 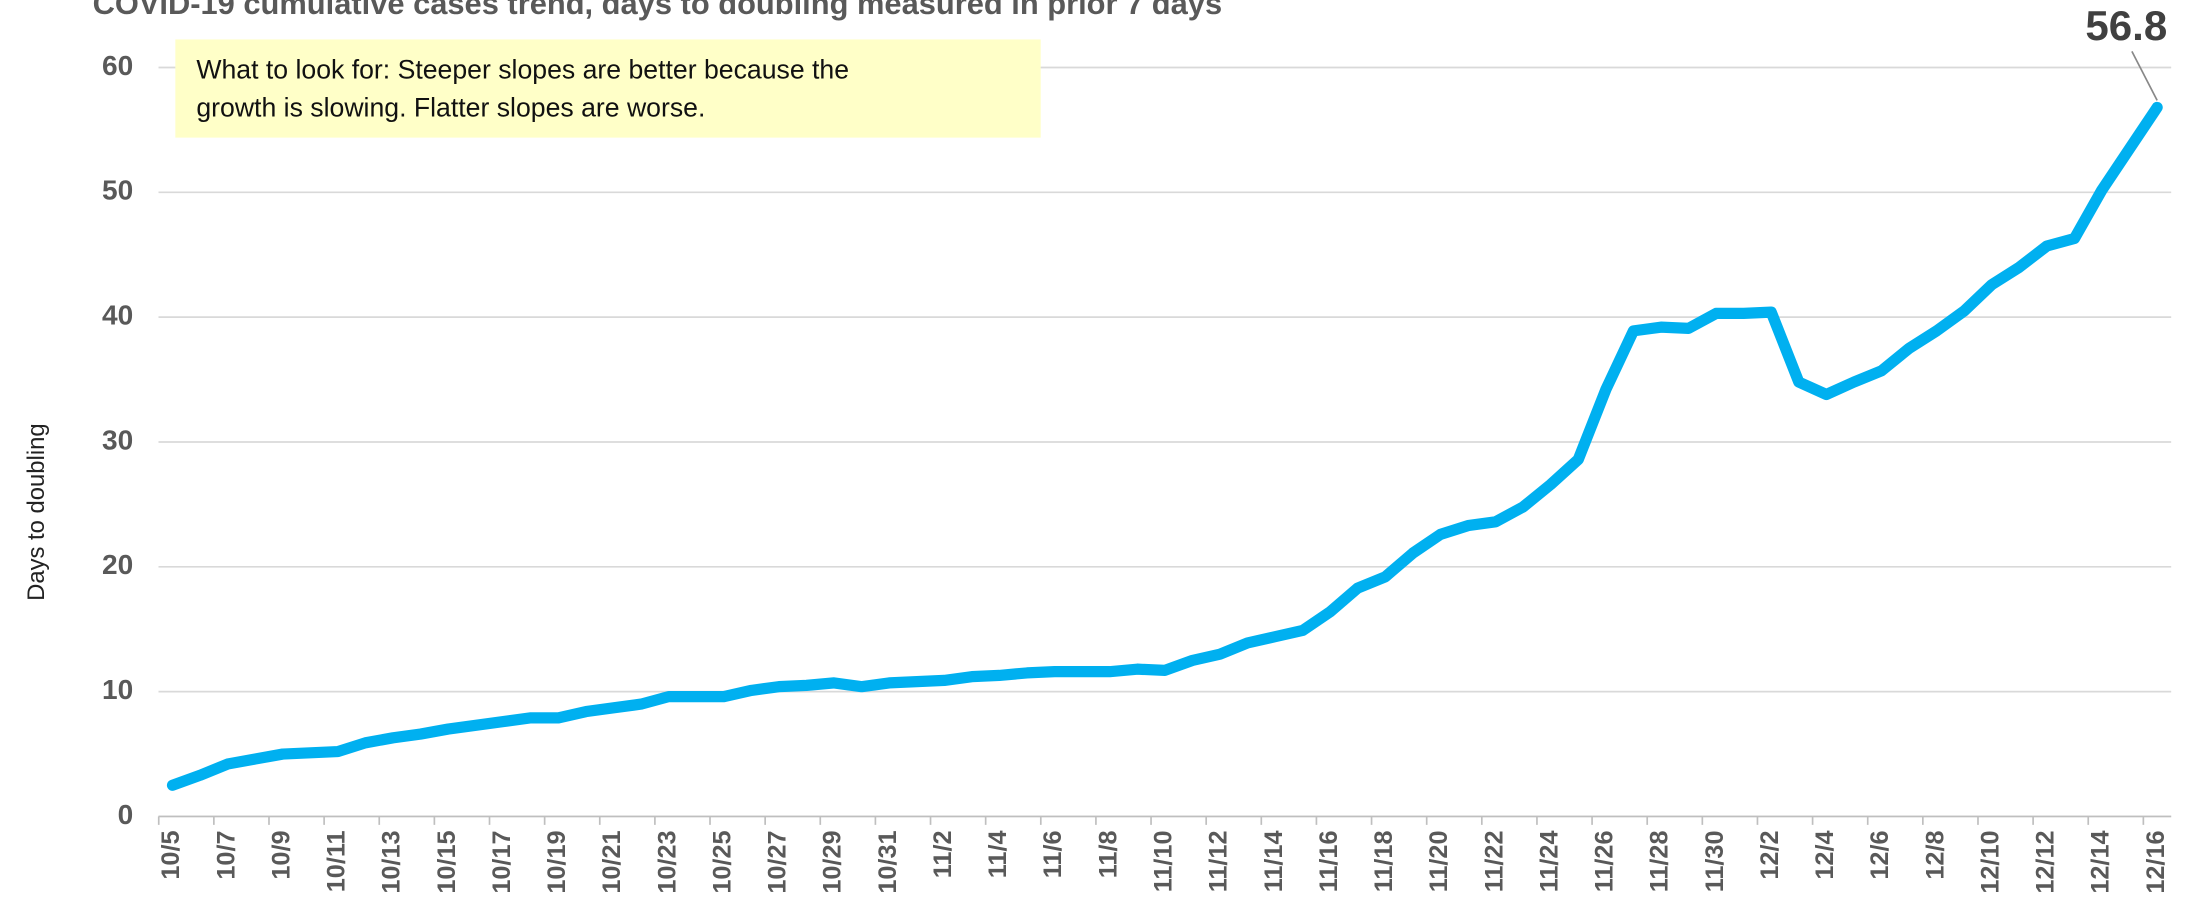 What do you see at coordinates (1329, 861) in the screenshot?
I see `x-tick-label: 11/16` at bounding box center [1329, 861].